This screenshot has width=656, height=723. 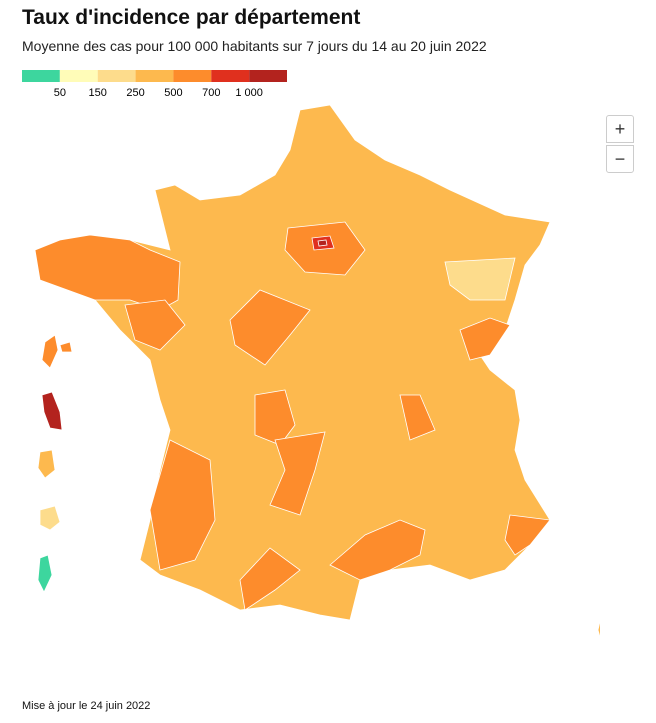 I want to click on zoom-in-button: +, so click(x=620, y=129).